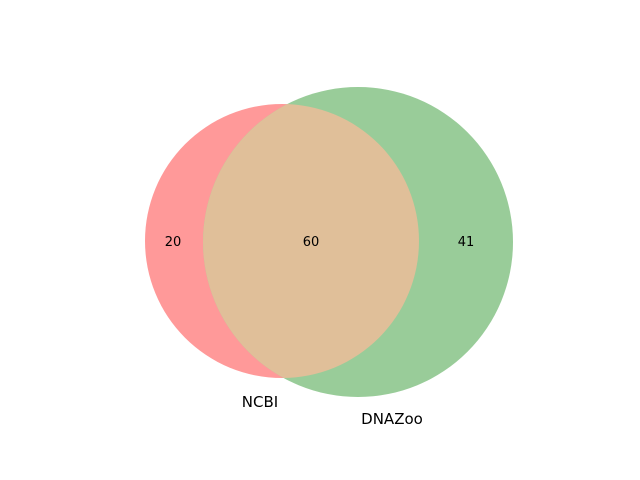 The height and width of the screenshot is (480, 640). I want to click on ncbi-set-label: NCBI, so click(260, 402).